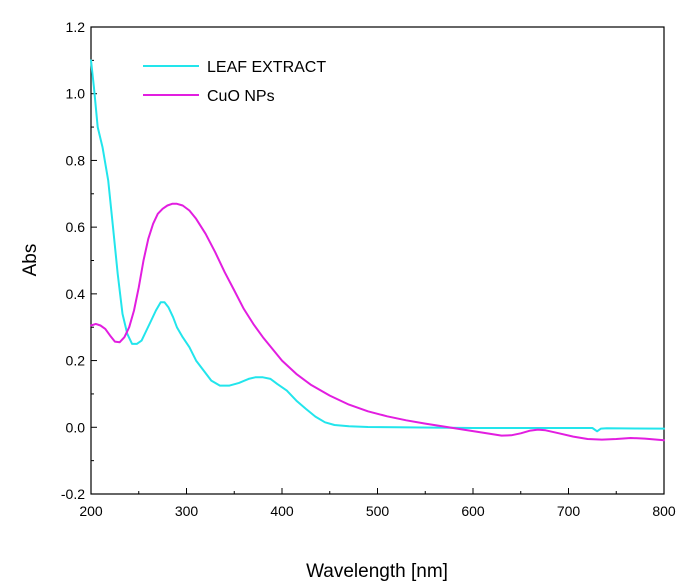 The height and width of the screenshot is (581, 680). I want to click on y-axis-title: Abs, so click(30, 260).